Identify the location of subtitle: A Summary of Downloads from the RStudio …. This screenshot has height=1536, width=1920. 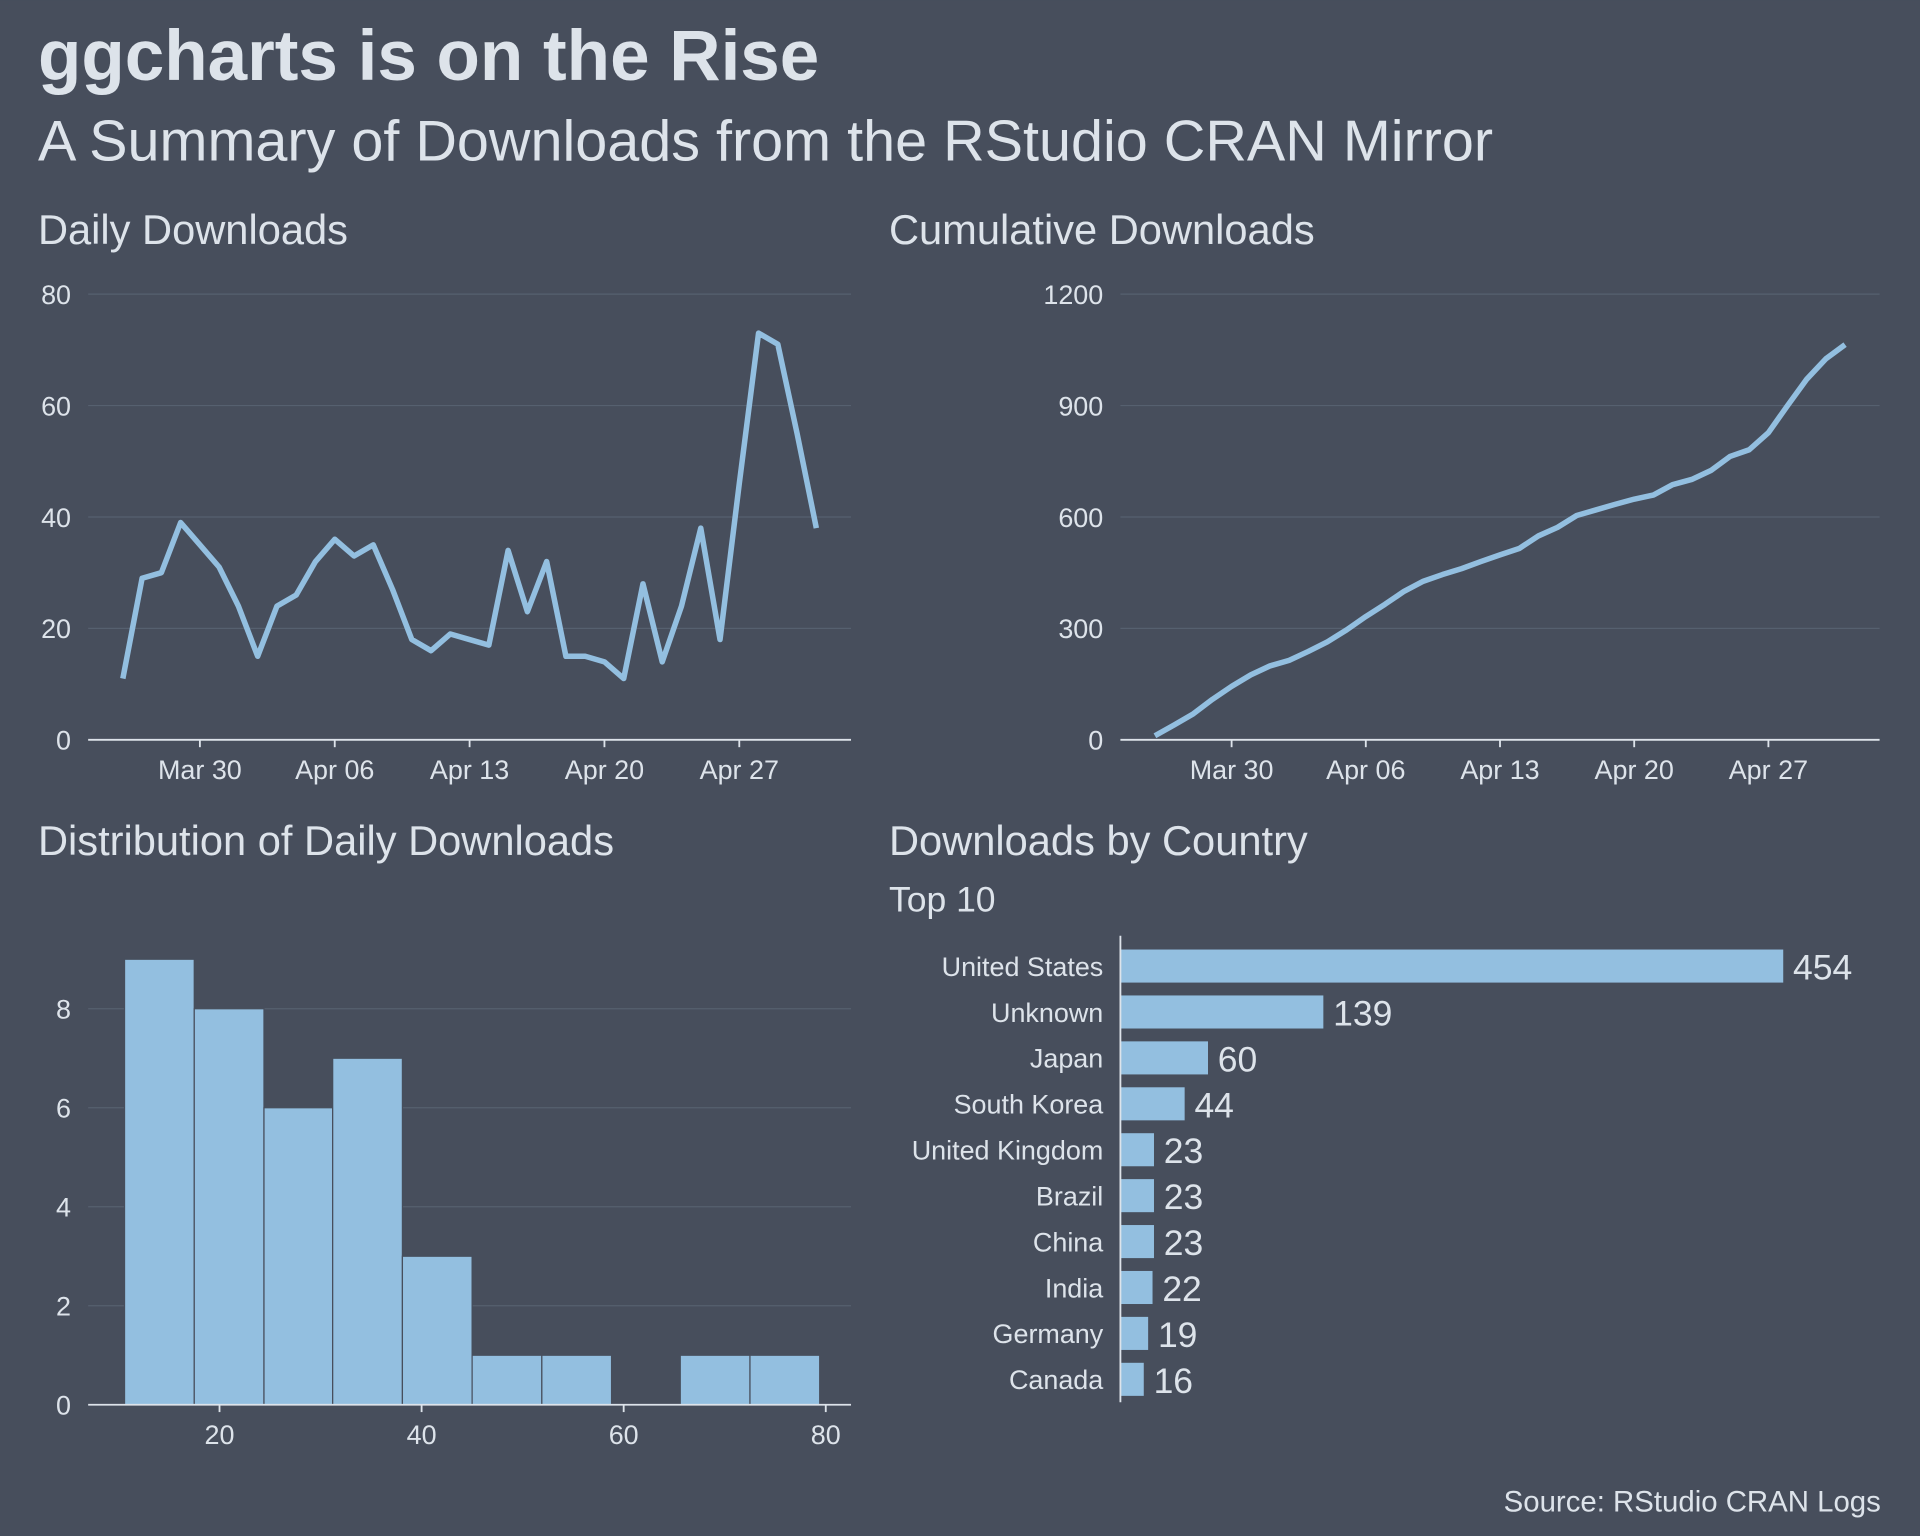
(765, 142).